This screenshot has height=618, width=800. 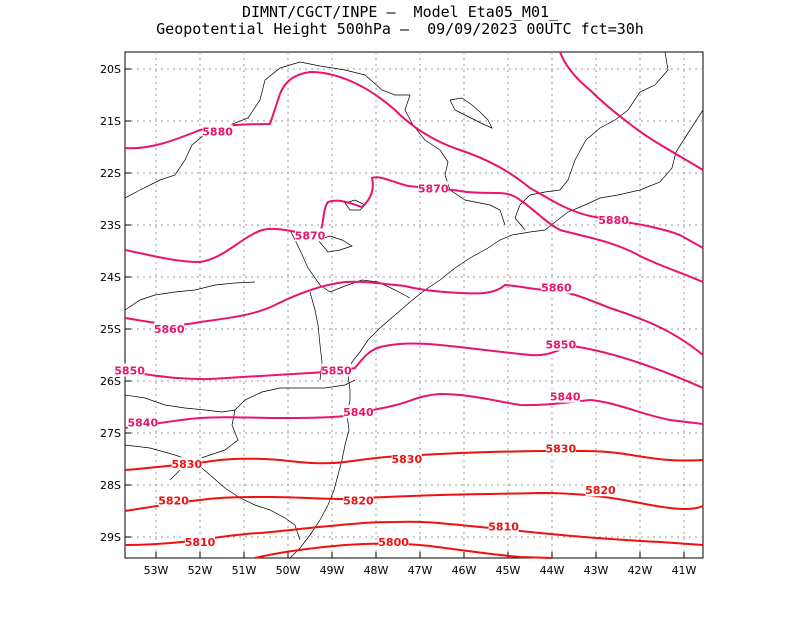 I want to click on lon-tick-label: 43W, so click(x=596, y=570).